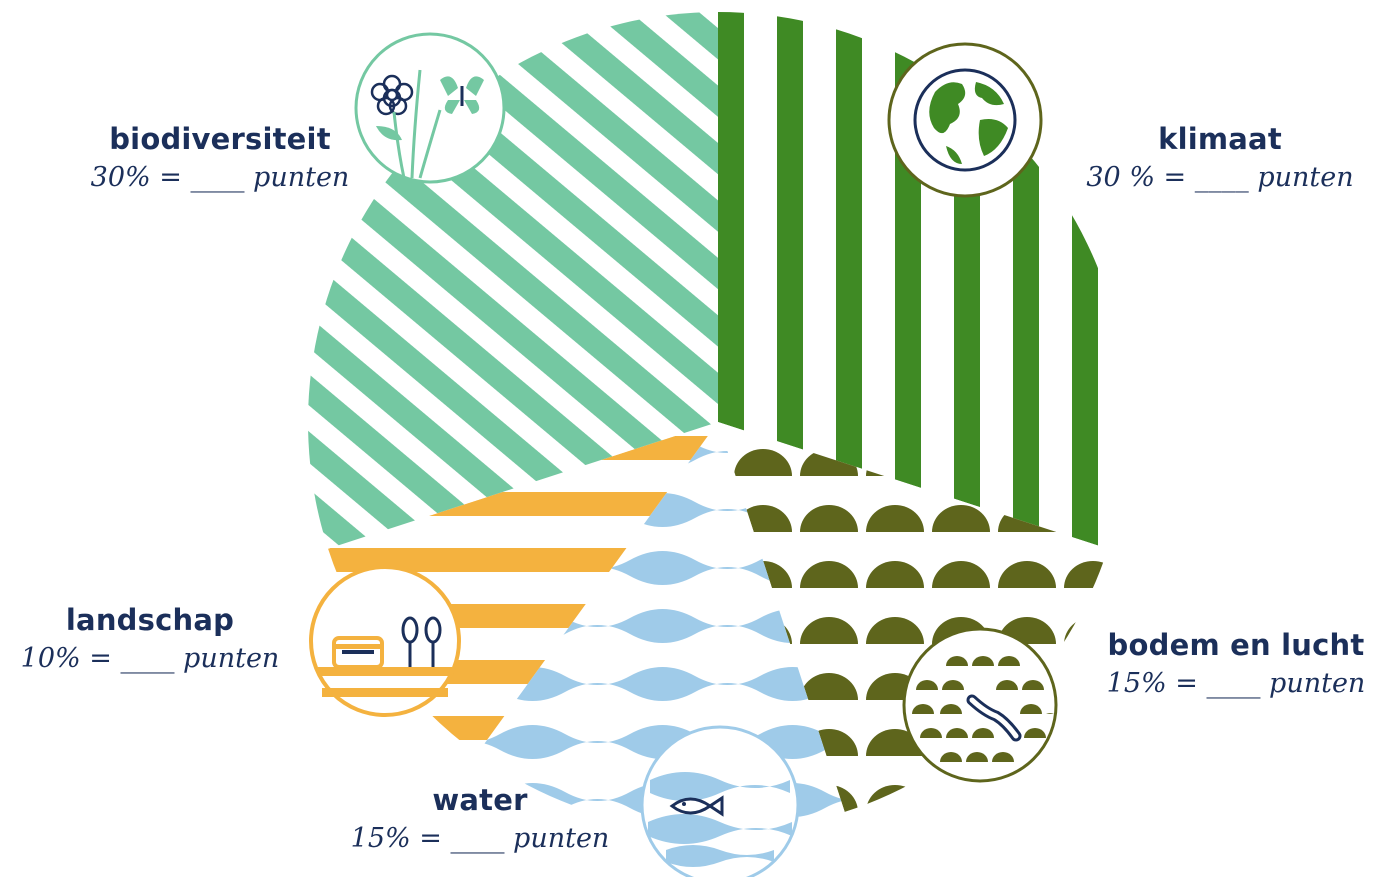  What do you see at coordinates (1220, 157) in the screenshot?
I see `label-klimaat: klimaat 30 % = ____ punten` at bounding box center [1220, 157].